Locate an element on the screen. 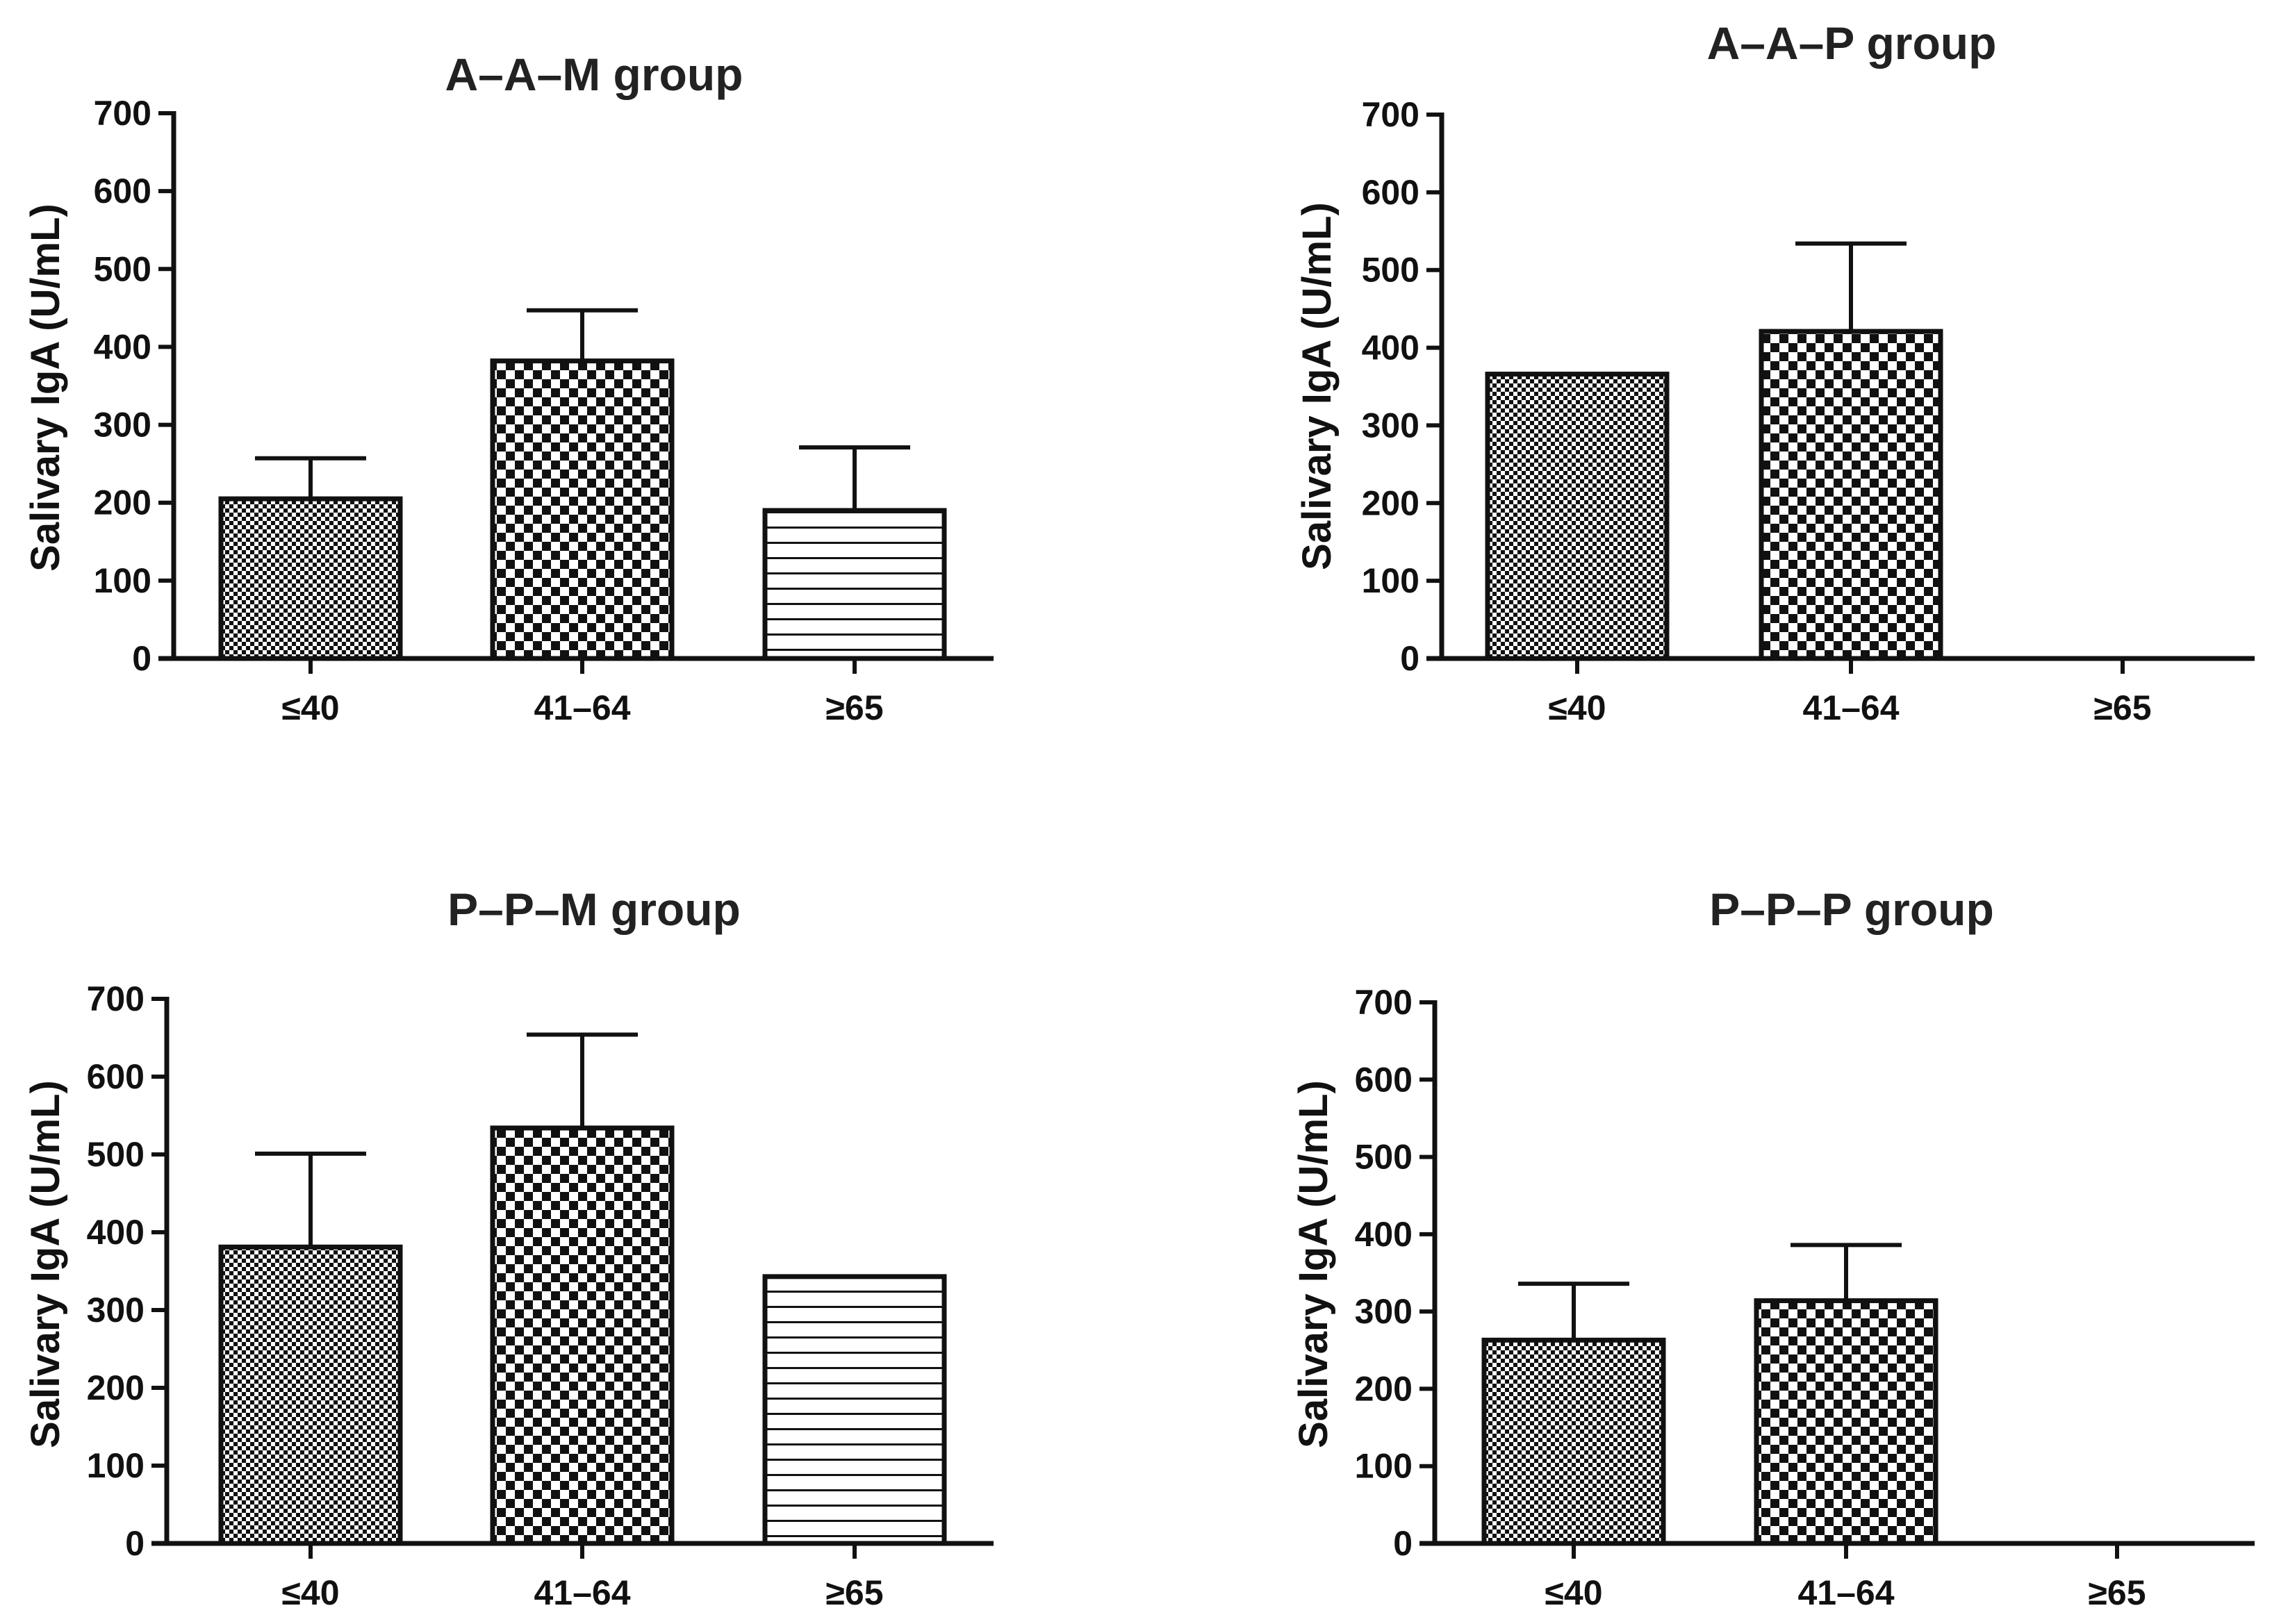 The height and width of the screenshot is (1624, 2272). chart-title: A–A–P group is located at coordinates (1852, 43).